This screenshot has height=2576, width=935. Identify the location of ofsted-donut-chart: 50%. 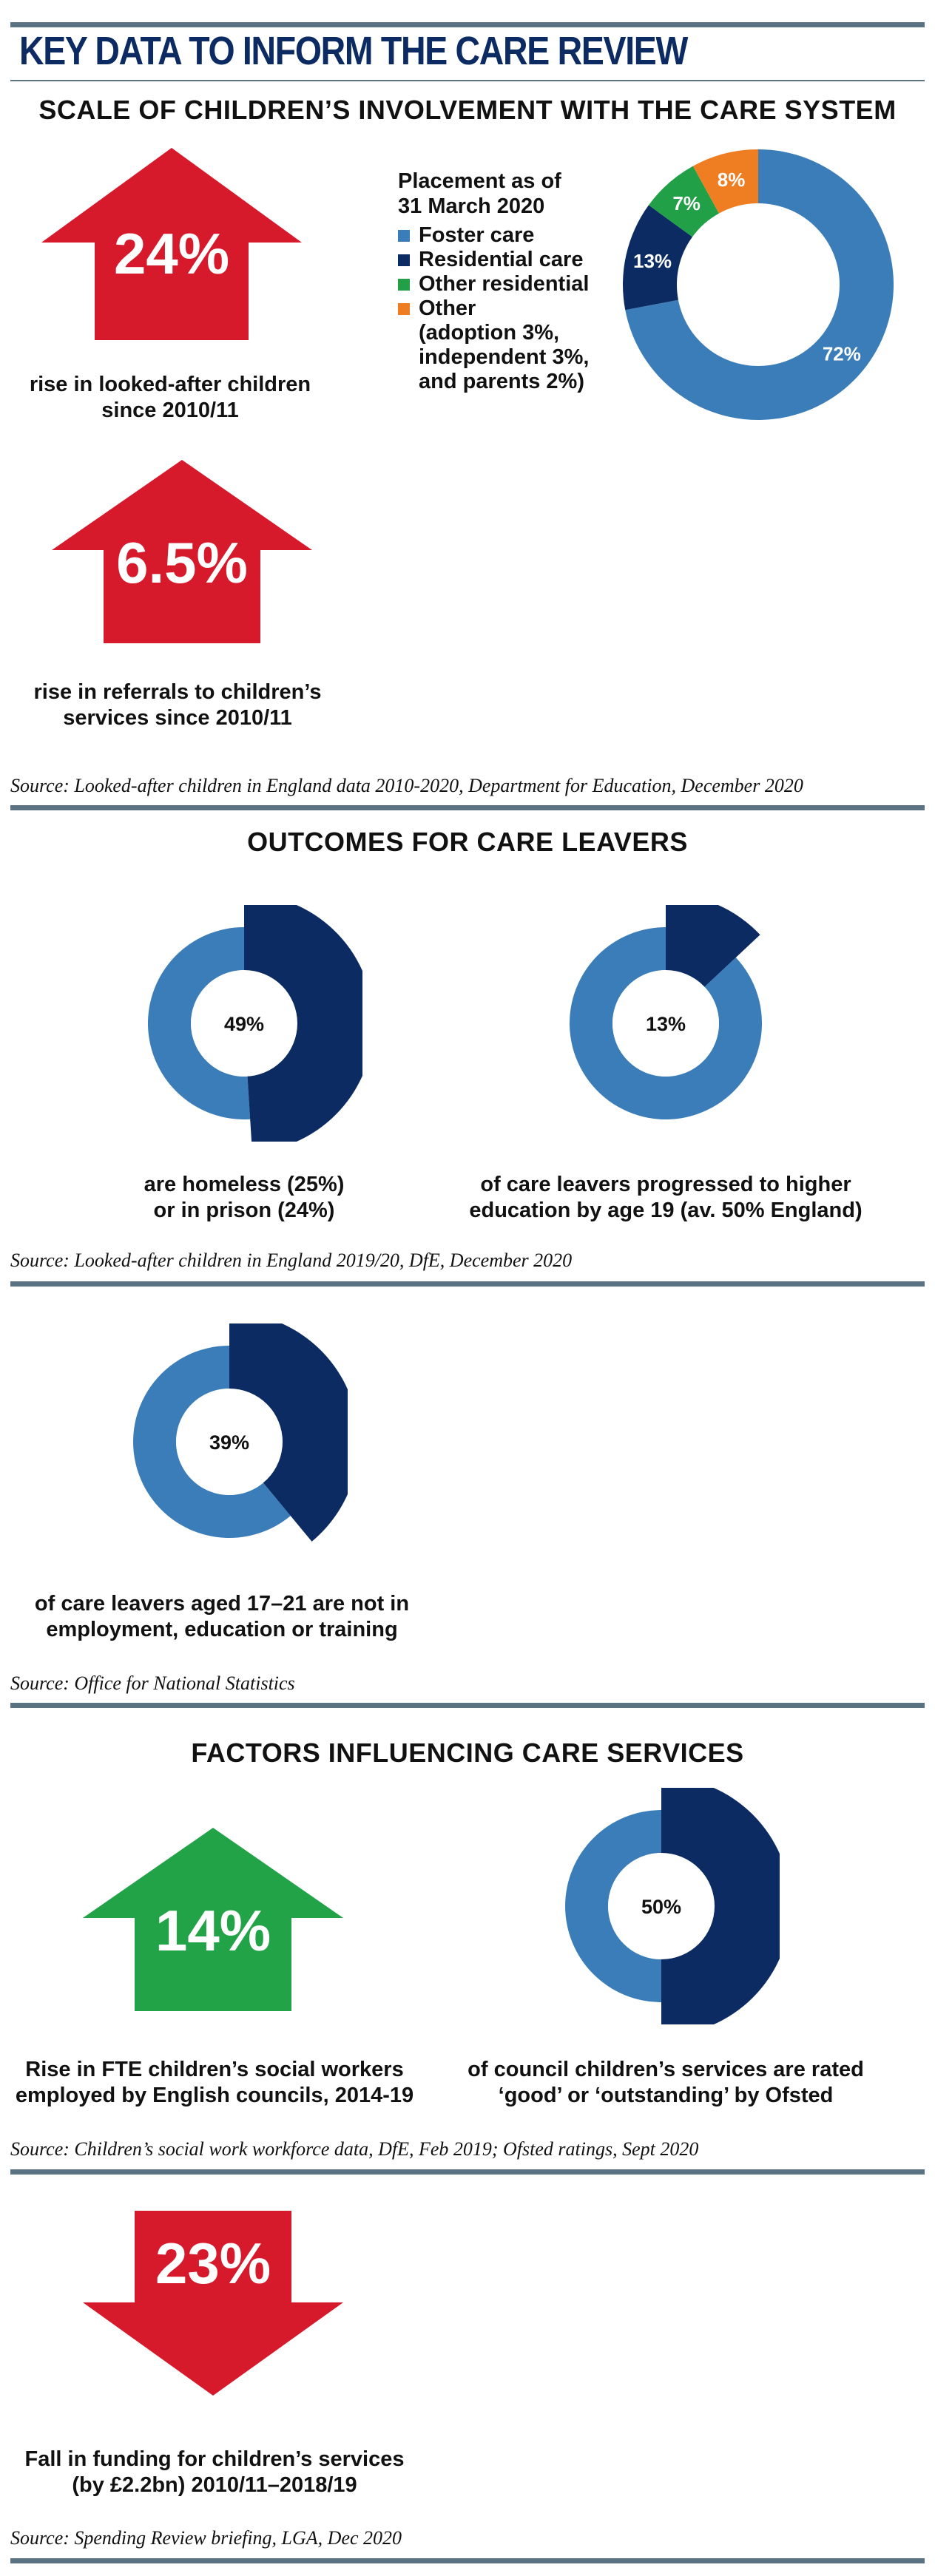
(672, 1906).